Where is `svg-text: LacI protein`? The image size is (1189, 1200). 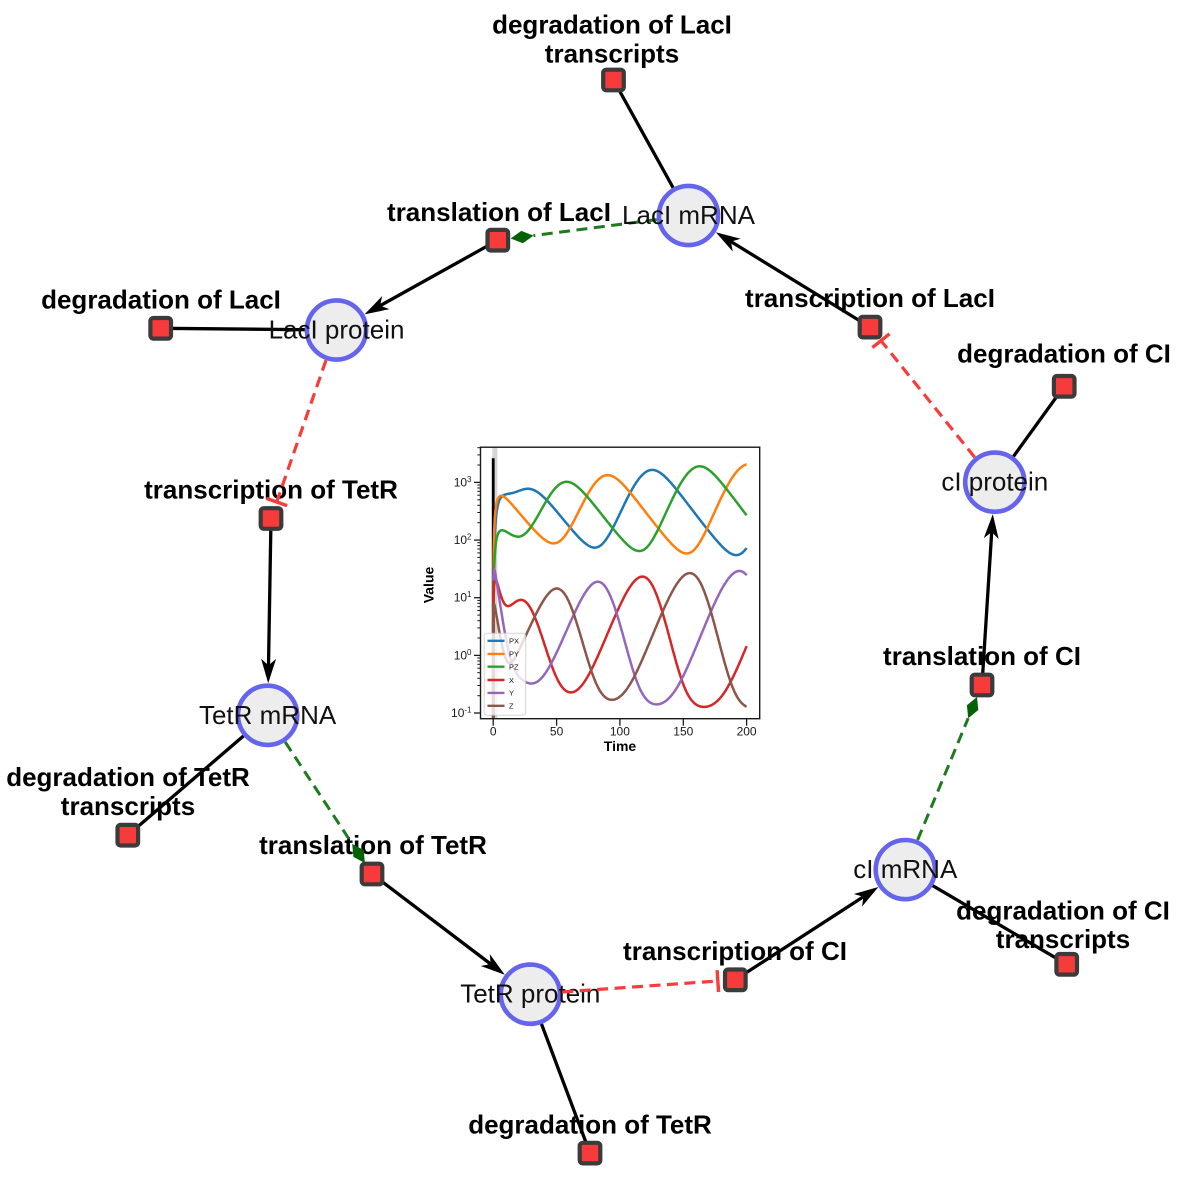 svg-text: LacI protein is located at coordinates (337, 330).